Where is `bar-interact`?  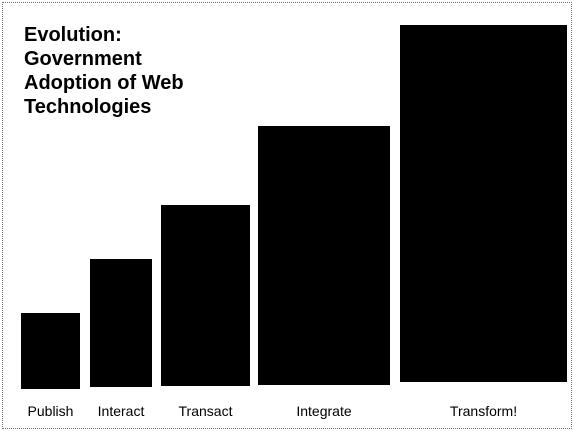
bar-interact is located at coordinates (121, 323).